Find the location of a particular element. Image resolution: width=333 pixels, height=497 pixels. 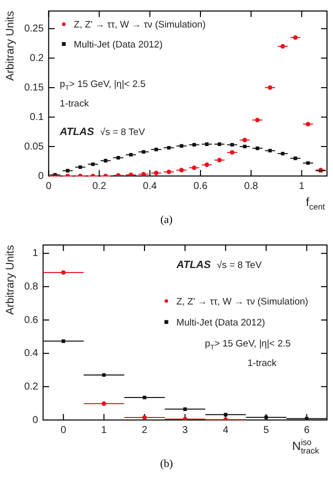

text: (b) is located at coordinates (166, 464).